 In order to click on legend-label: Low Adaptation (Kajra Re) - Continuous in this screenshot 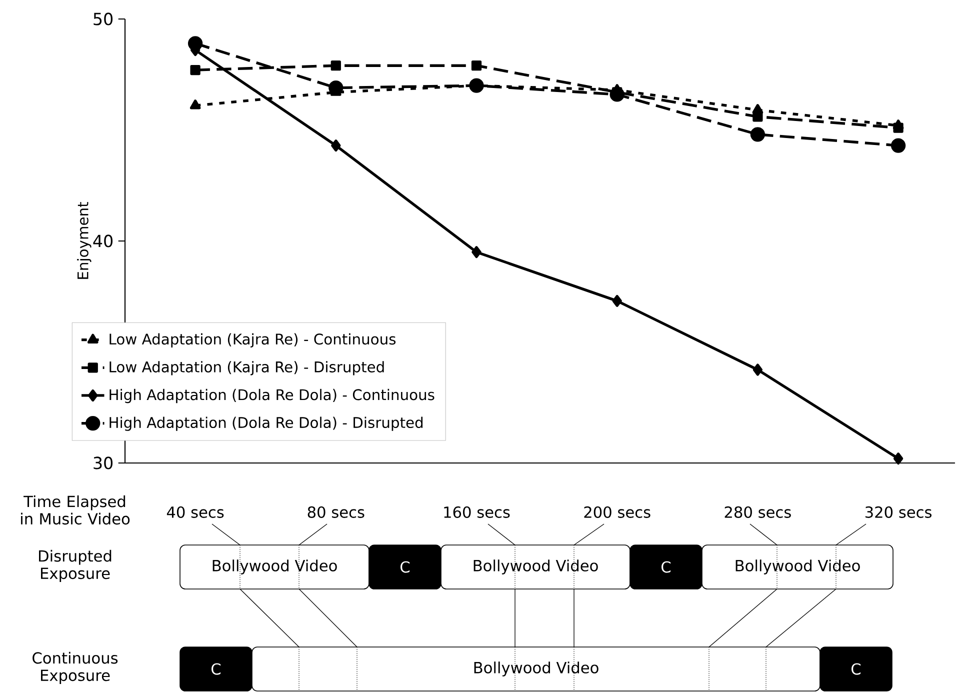, I will do `click(253, 340)`.